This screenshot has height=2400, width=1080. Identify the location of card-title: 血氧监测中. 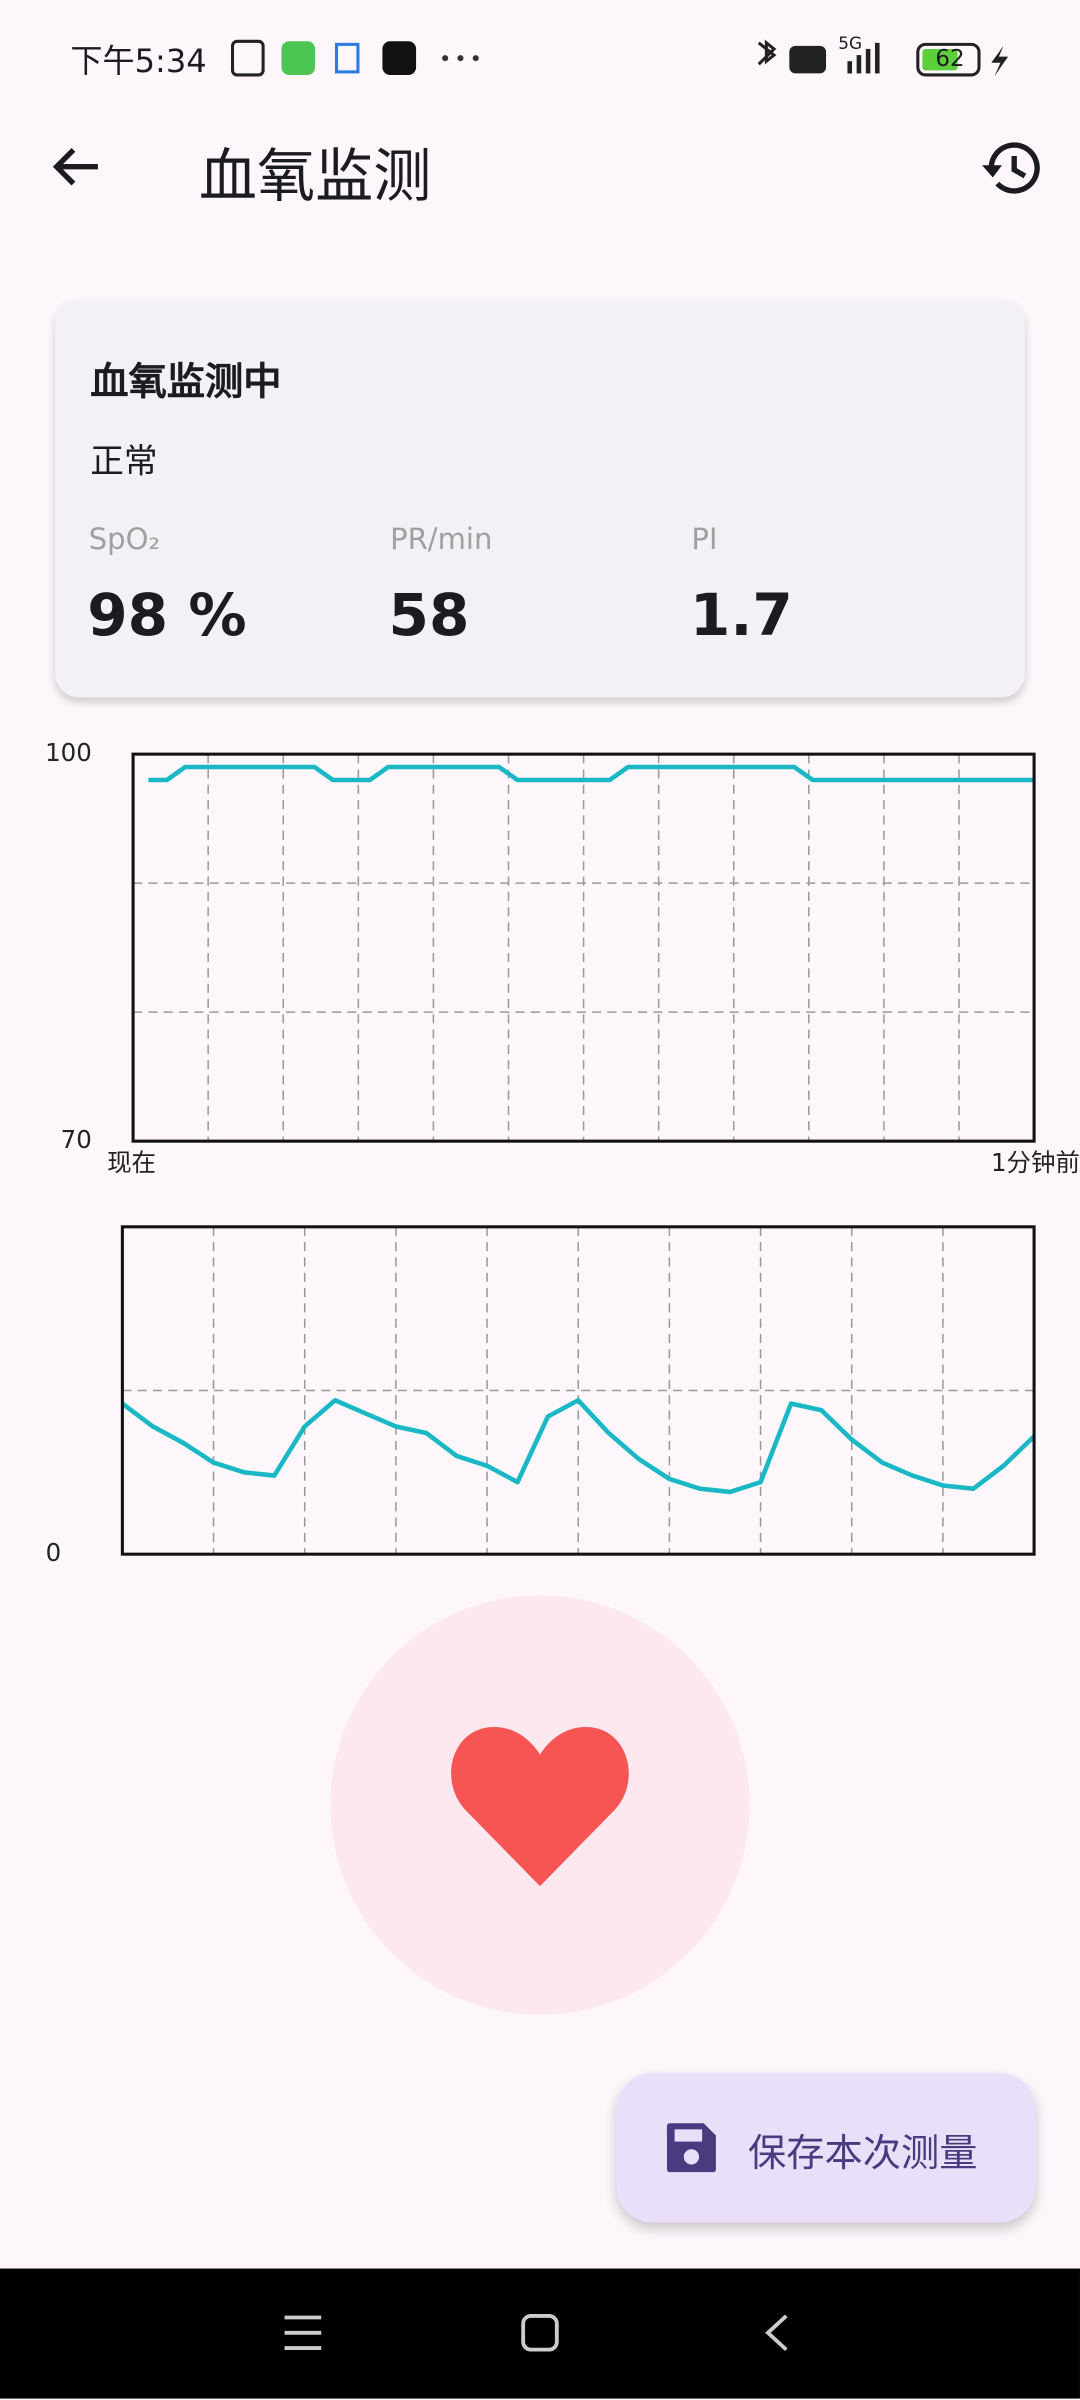
(186, 381).